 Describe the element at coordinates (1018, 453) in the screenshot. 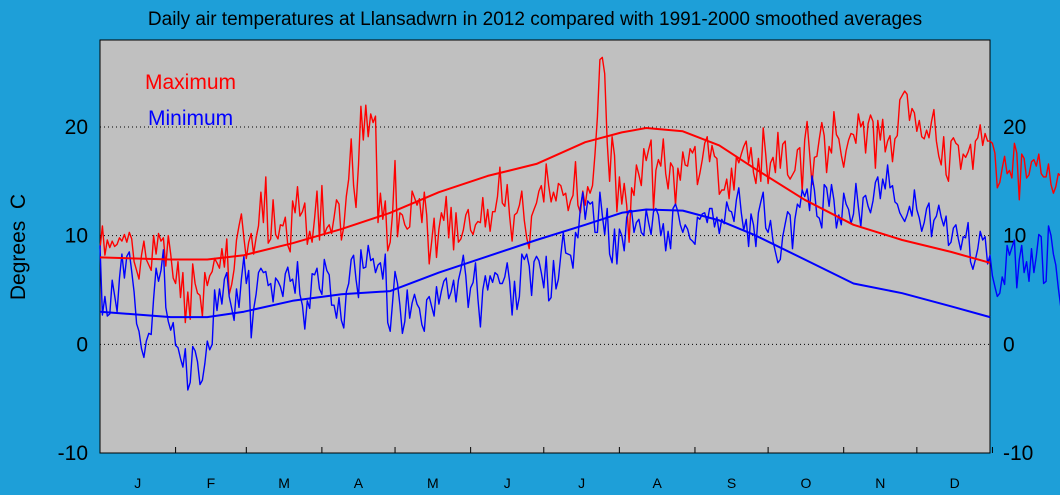

I see `y-tick-label-right: -10` at that location.